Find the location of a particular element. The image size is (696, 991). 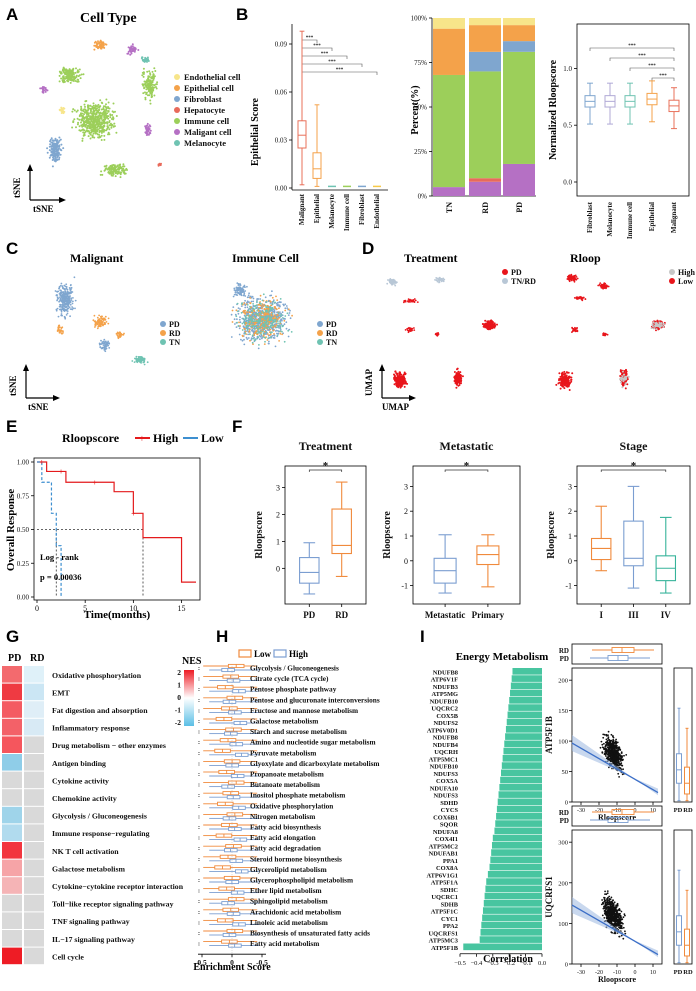

y-tick-label: 1 is located at coordinates (570, 536).